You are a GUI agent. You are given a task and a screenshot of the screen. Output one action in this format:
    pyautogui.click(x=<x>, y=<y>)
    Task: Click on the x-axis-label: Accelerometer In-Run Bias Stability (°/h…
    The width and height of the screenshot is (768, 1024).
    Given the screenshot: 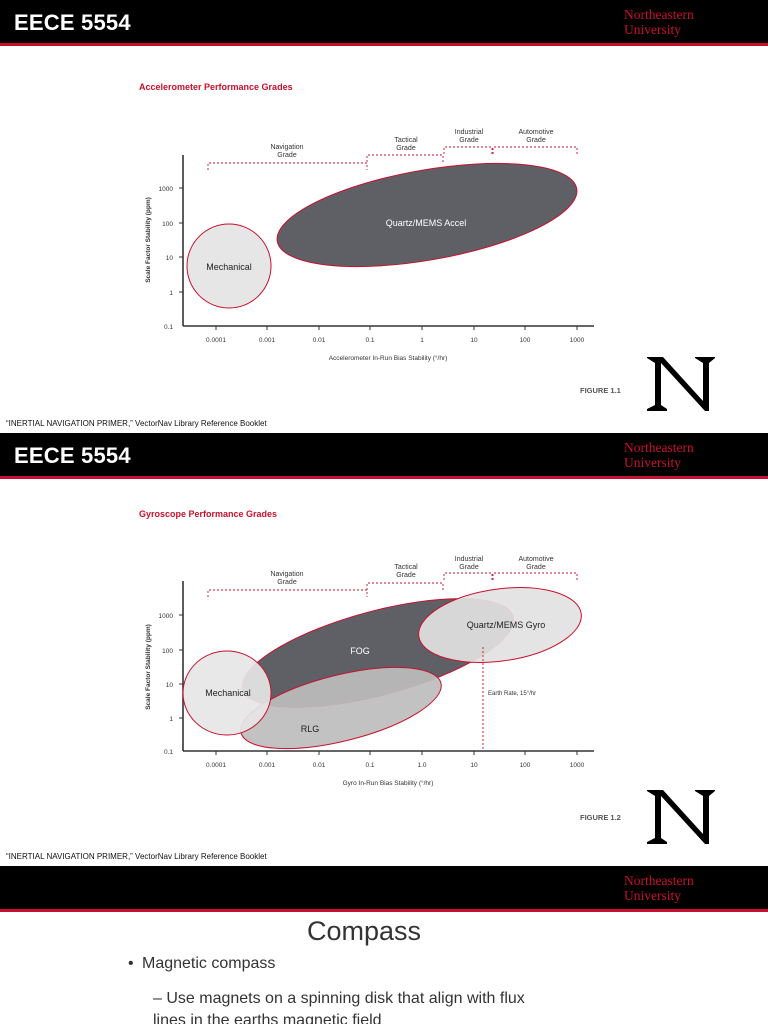 What is the action you would take?
    pyautogui.click(x=388, y=358)
    